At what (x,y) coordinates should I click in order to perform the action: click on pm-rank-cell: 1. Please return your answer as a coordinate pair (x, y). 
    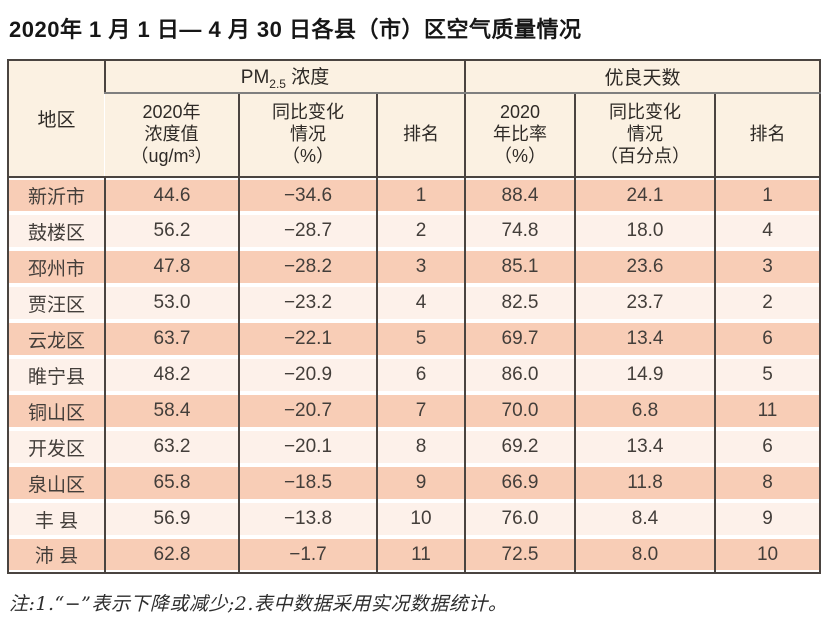
    Looking at the image, I should click on (420, 194).